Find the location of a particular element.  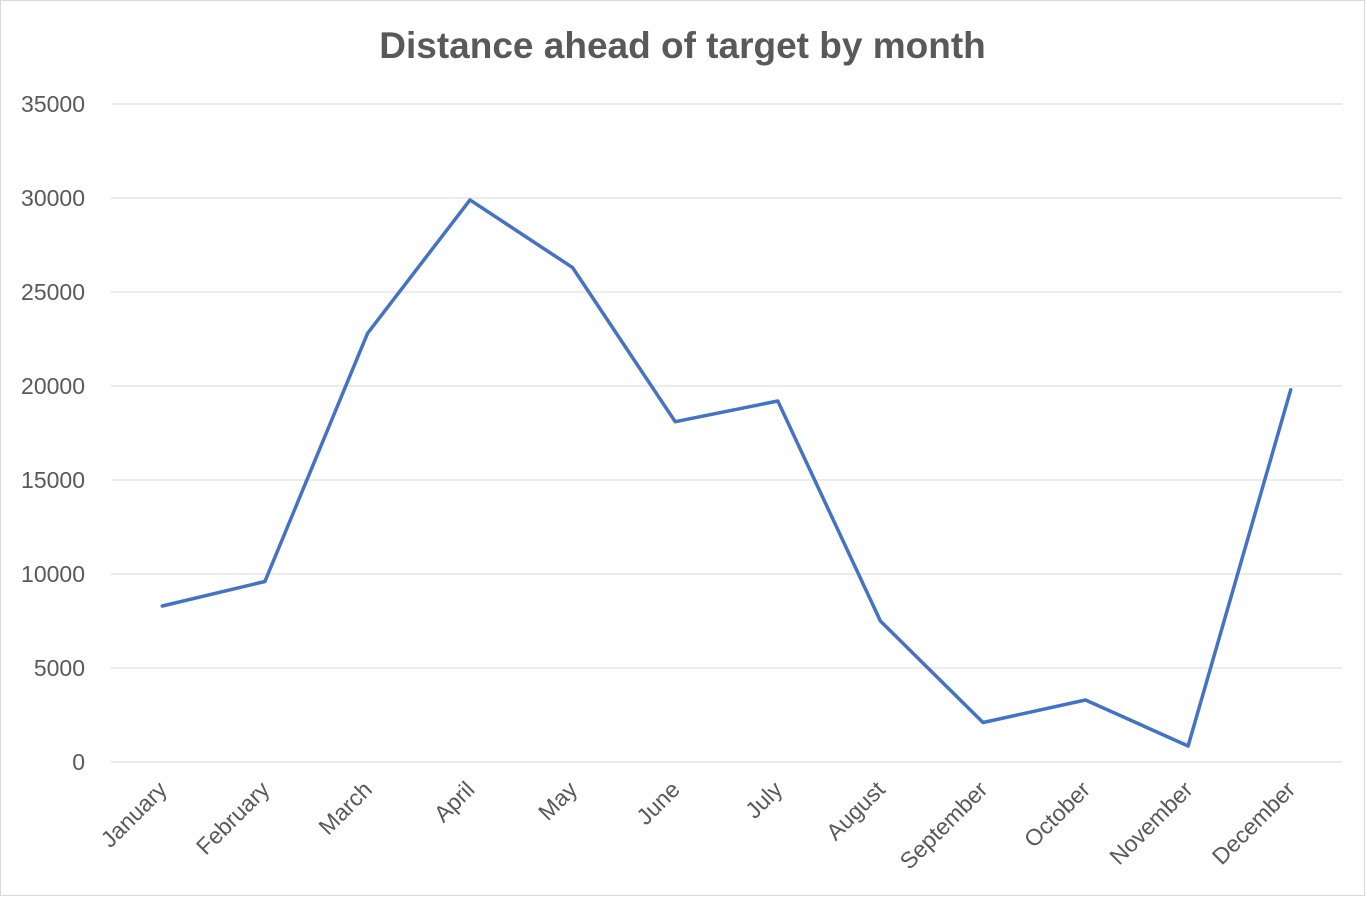

y-tick-label: 0 is located at coordinates (78, 762).